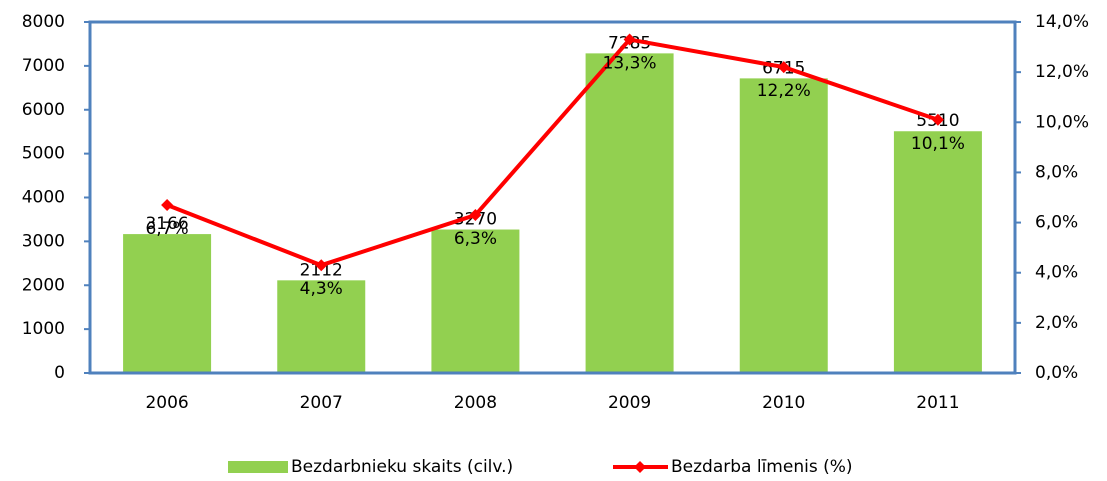 The height and width of the screenshot is (481, 1107). Describe the element at coordinates (43, 22) in the screenshot. I see `y-tick-label: 8000` at that location.